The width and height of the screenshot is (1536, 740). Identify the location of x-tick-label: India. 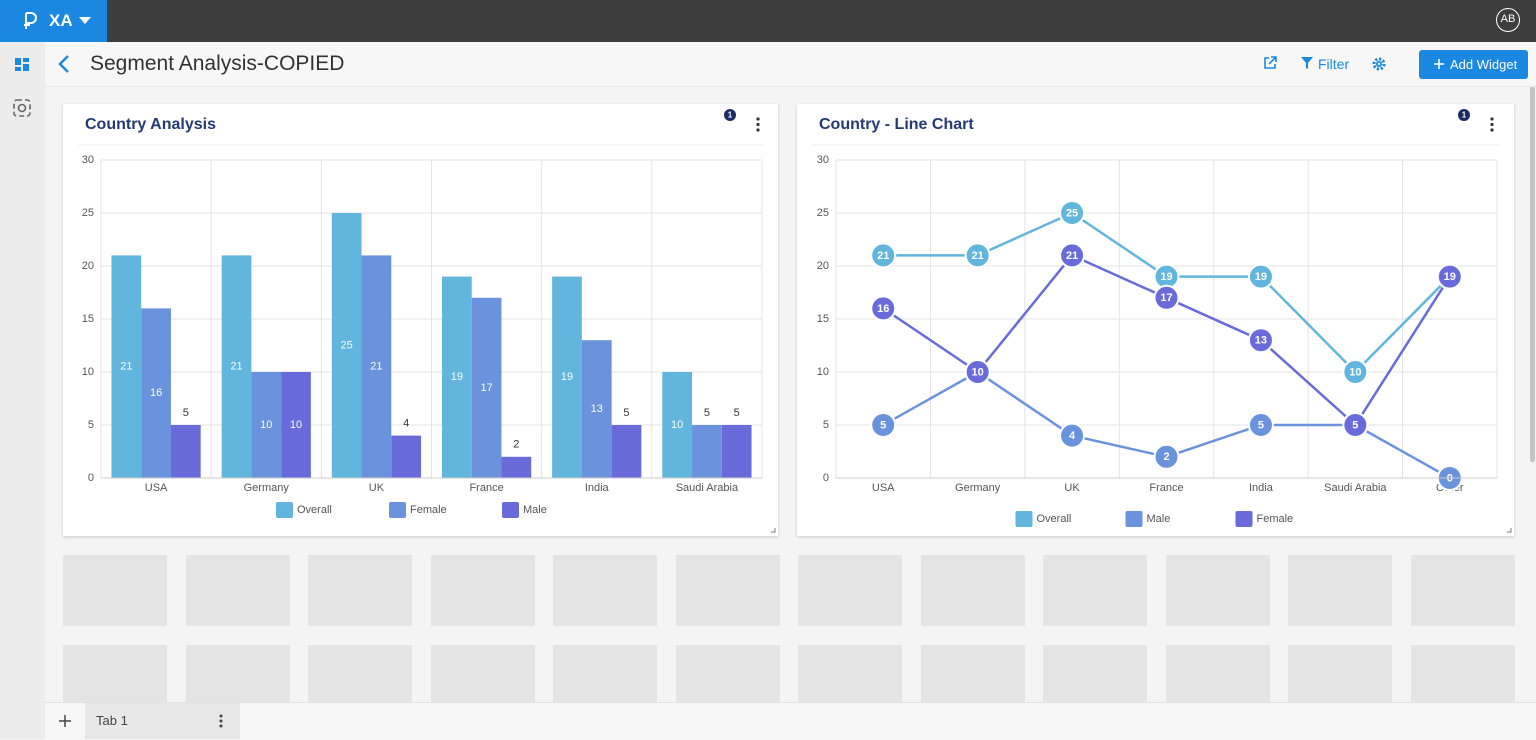
(1261, 488).